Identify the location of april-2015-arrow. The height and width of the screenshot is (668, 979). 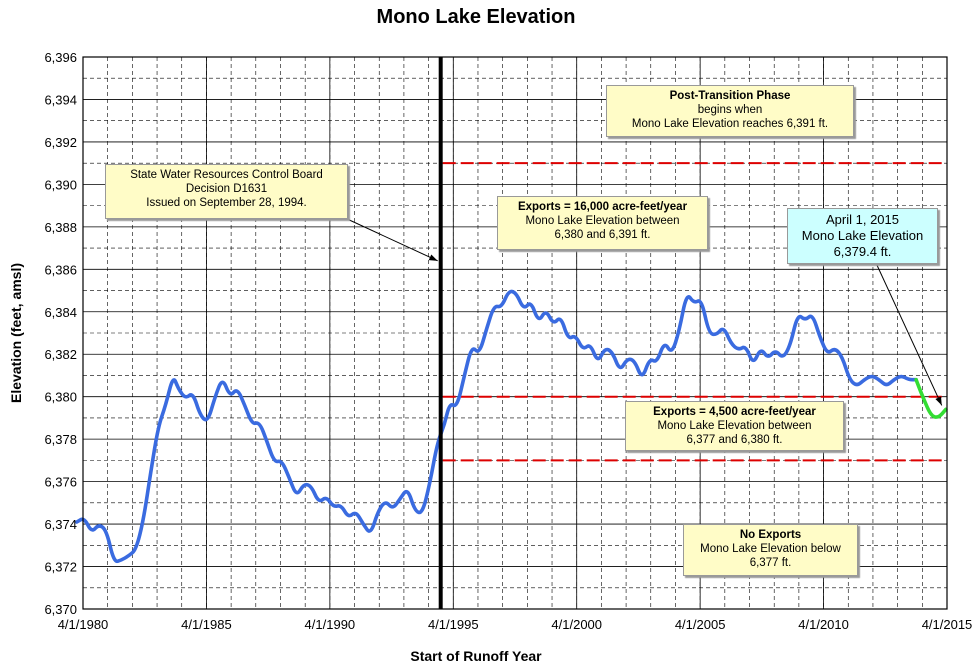
(909, 334).